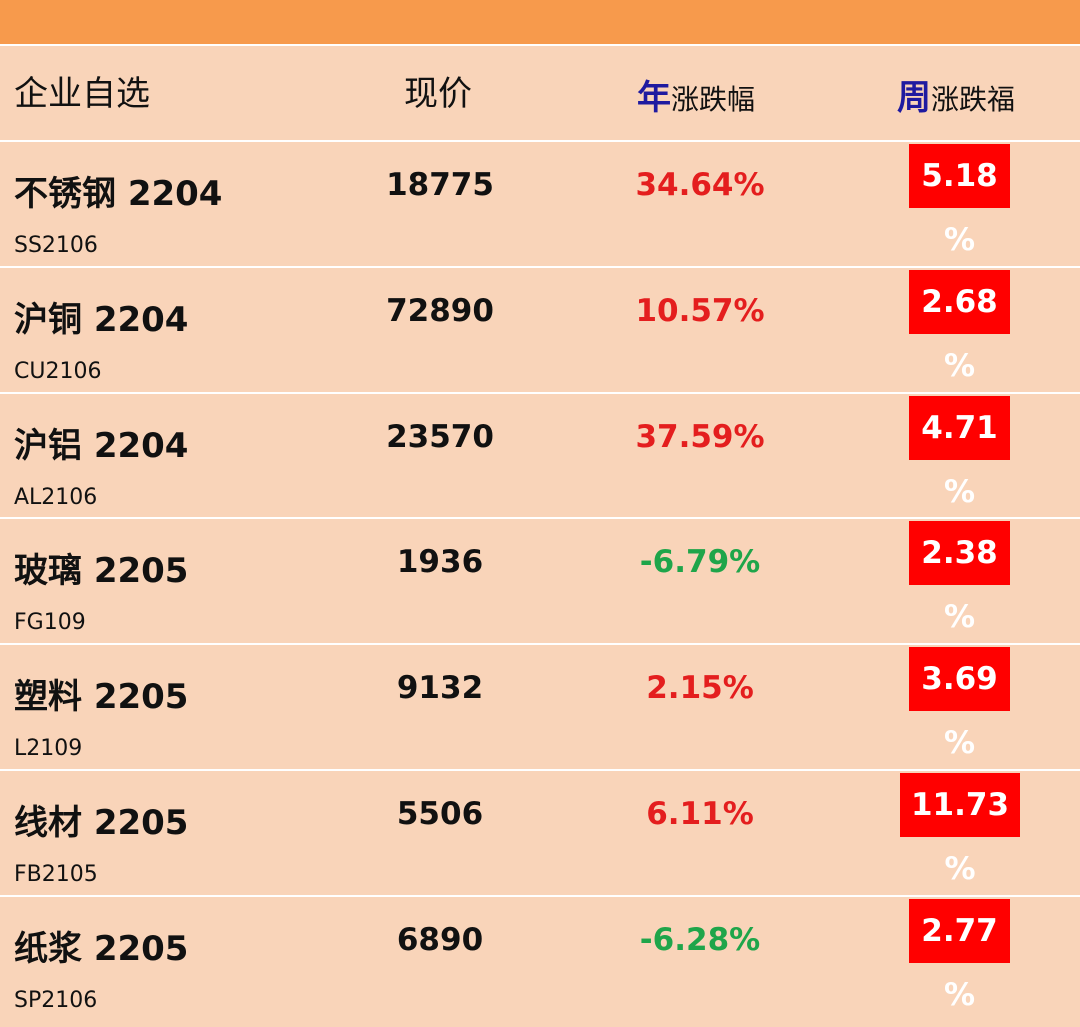 The image size is (1080, 1027). Describe the element at coordinates (440, 185) in the screenshot. I see `table-row-price: 18775` at that location.